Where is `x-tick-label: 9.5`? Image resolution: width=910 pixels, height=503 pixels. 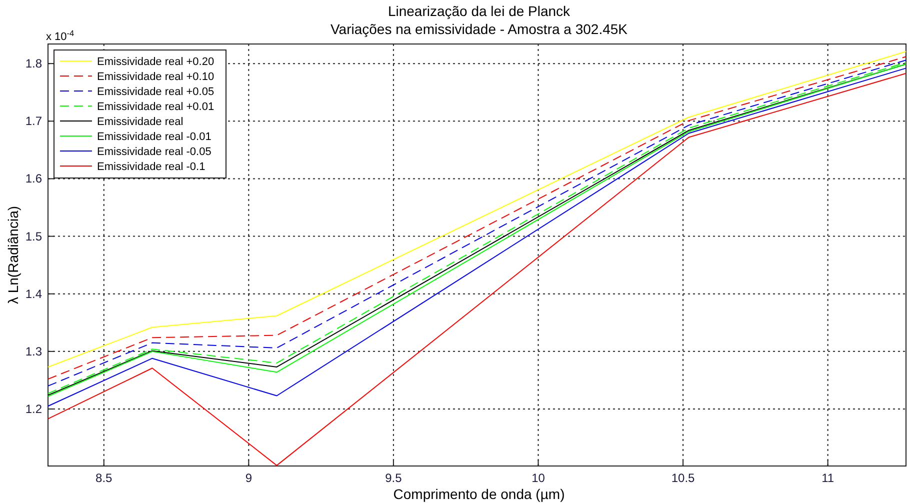 x-tick-label: 9.5 is located at coordinates (393, 478).